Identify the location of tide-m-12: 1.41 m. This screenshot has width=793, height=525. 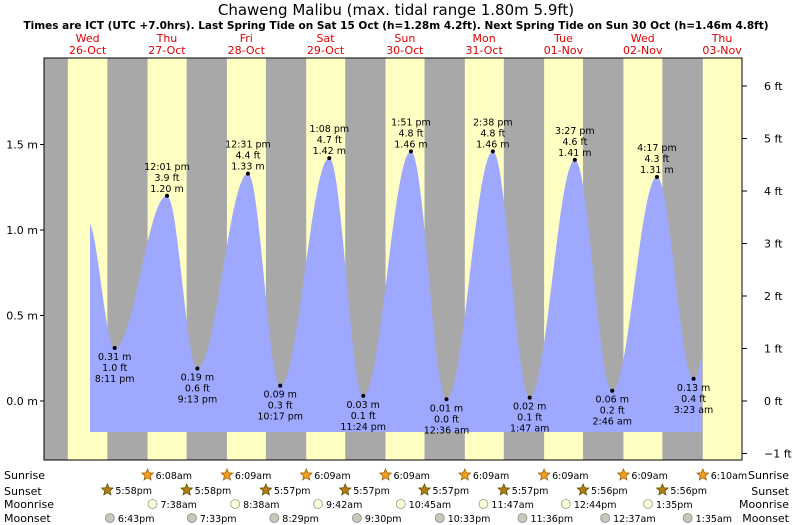
(574, 153).